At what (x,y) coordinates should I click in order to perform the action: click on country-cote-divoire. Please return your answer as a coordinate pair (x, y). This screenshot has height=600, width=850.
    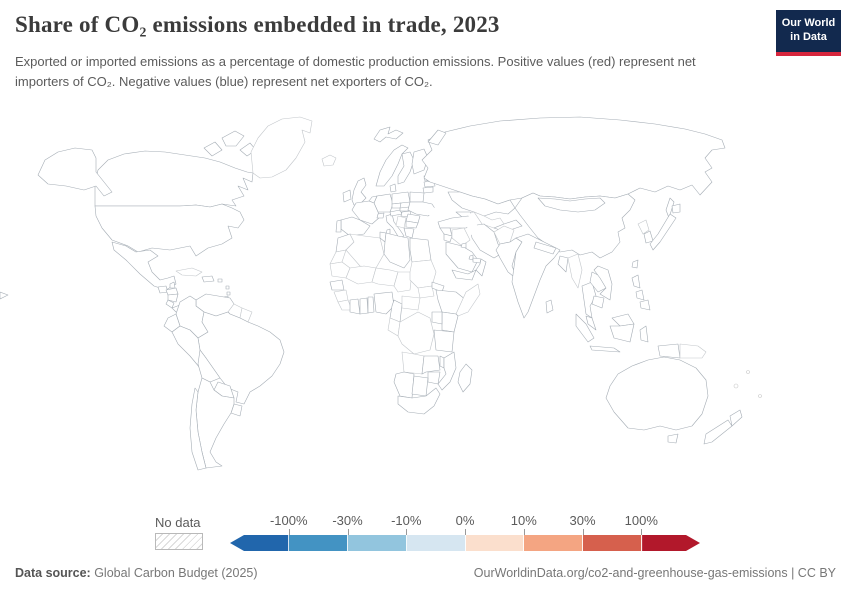
    Looking at the image, I should click on (355, 306).